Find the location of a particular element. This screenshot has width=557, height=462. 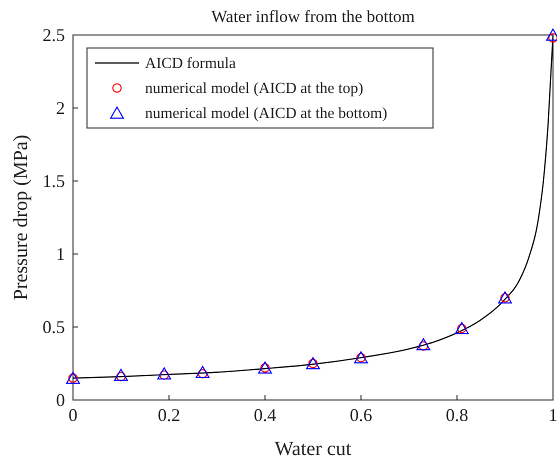

y-tick-label: 0.5 is located at coordinates (53, 326).